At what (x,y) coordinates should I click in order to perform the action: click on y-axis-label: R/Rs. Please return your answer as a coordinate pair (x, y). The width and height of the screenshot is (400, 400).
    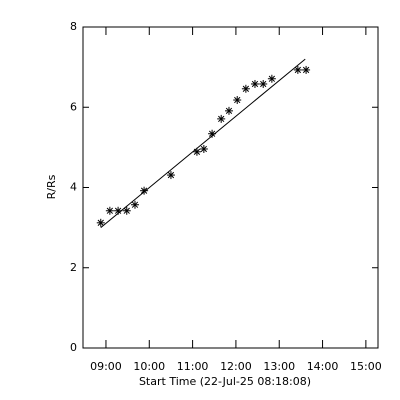
    Looking at the image, I should click on (51, 186).